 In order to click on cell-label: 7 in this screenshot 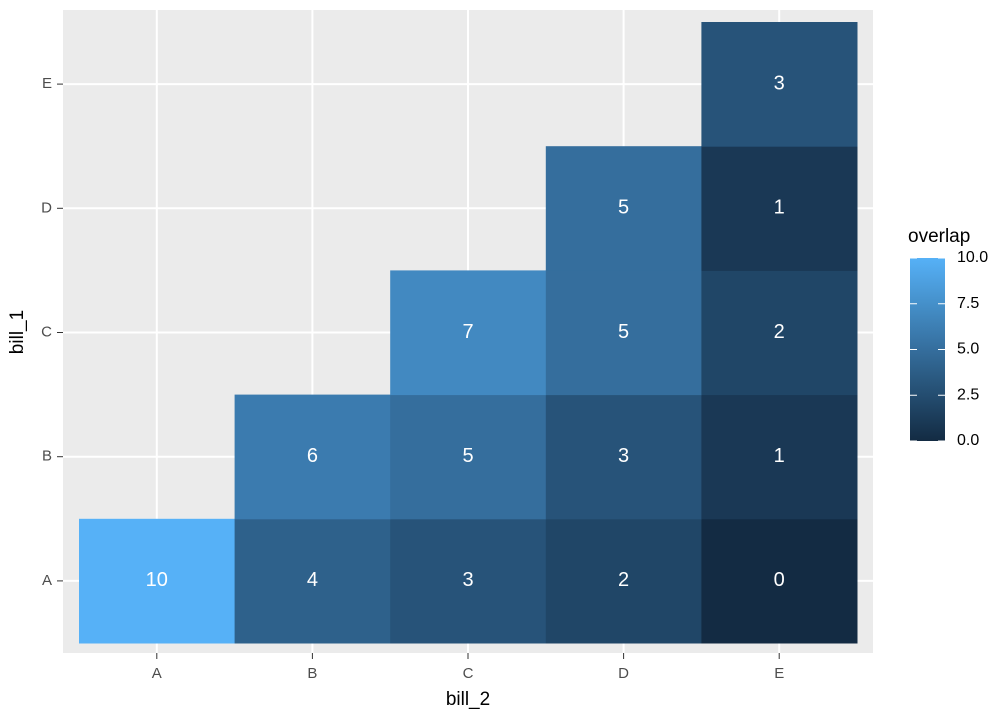, I will do `click(467, 332)`.